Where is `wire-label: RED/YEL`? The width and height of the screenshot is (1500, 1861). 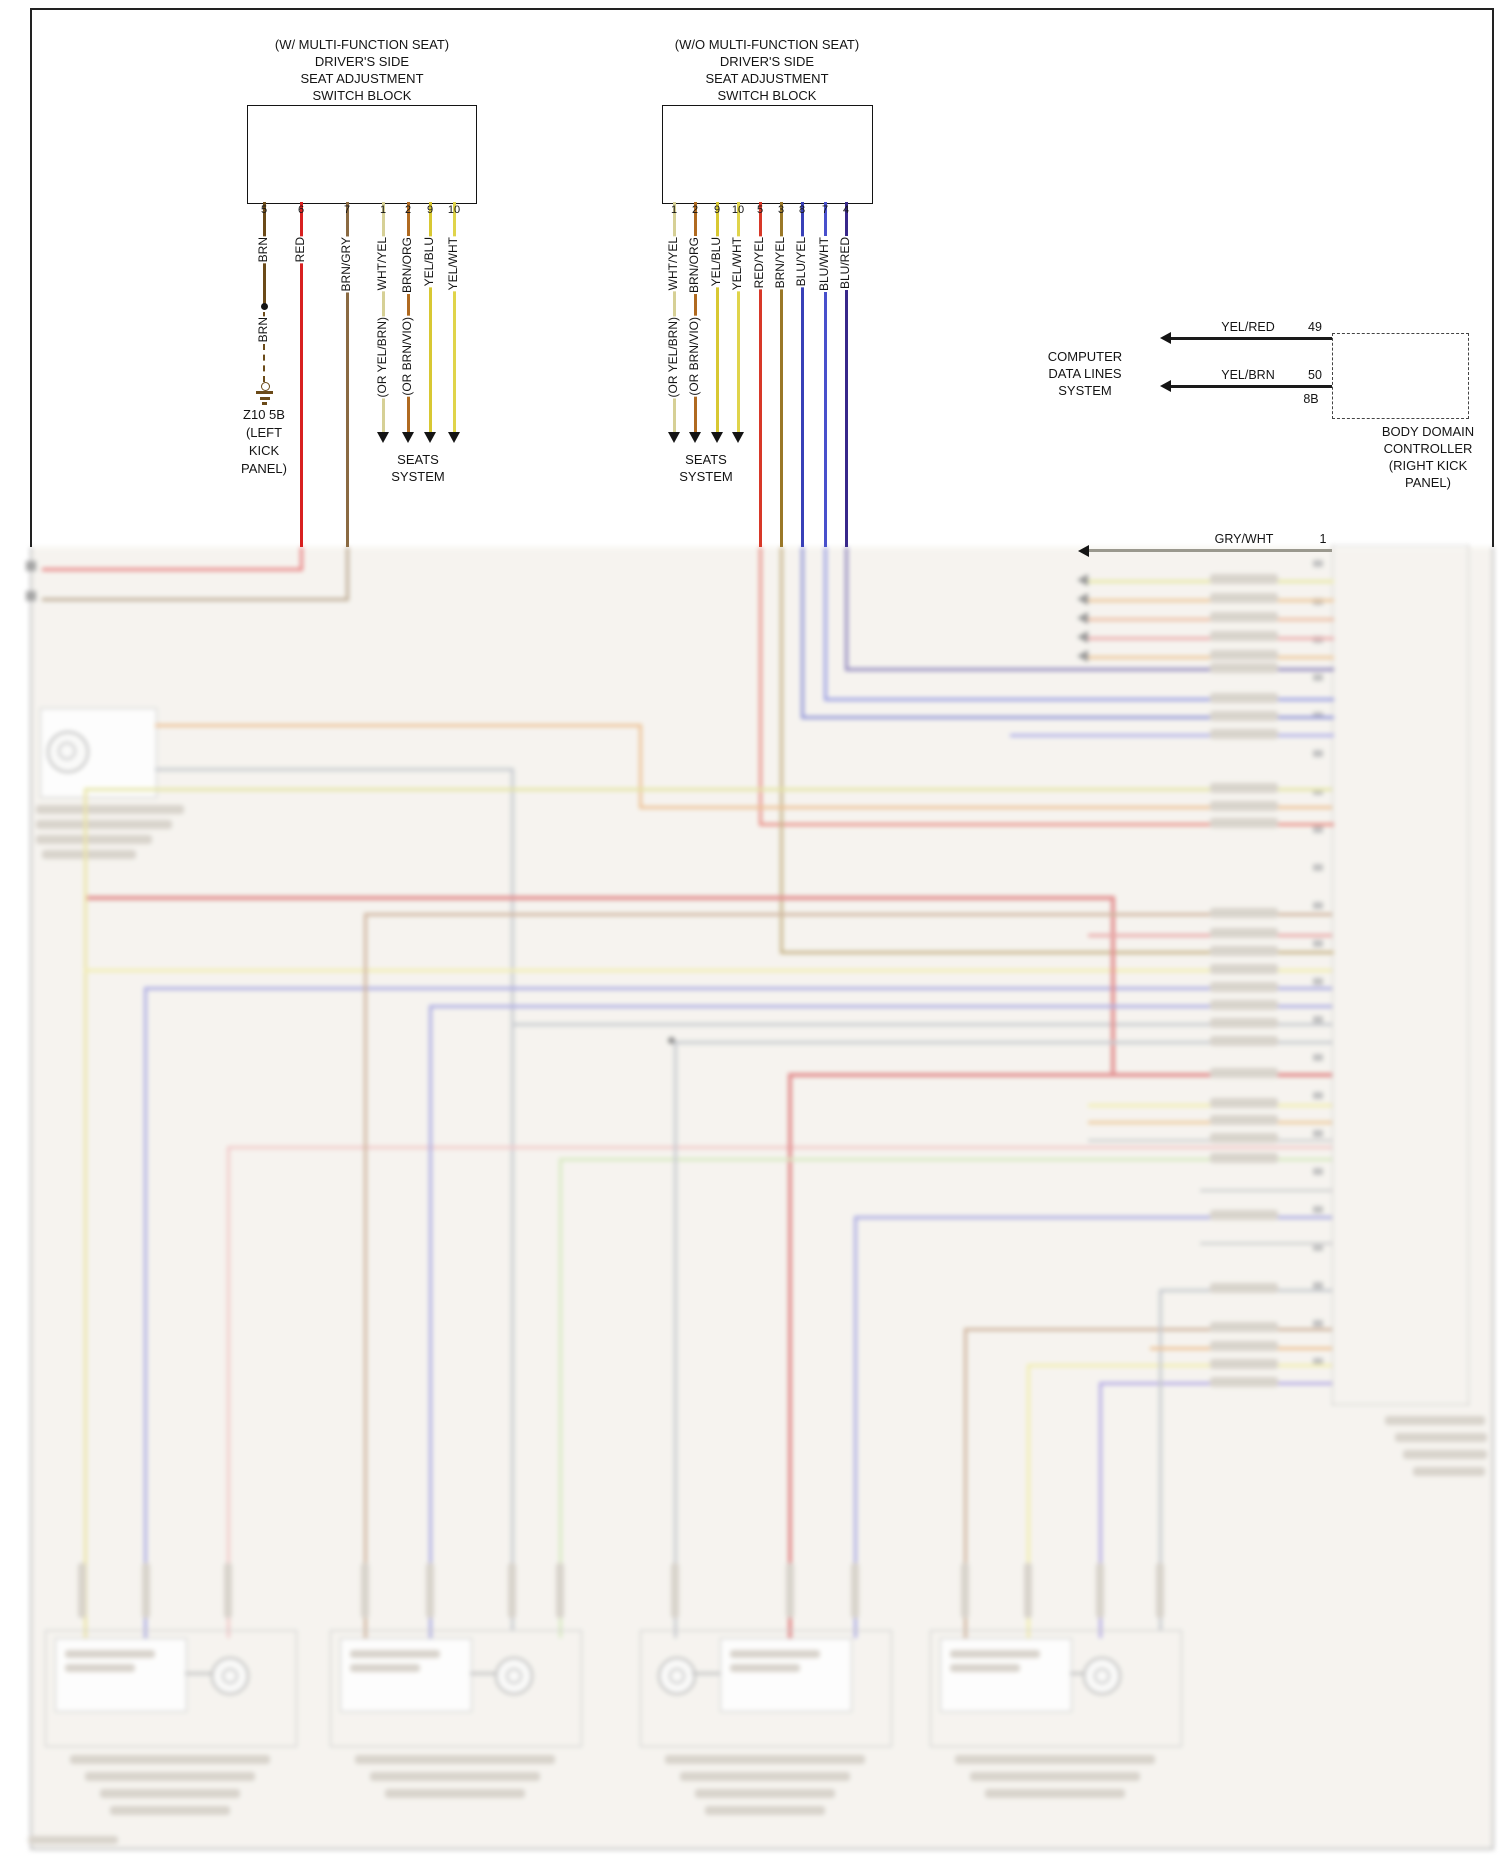 wire-label: RED/YEL is located at coordinates (759, 263).